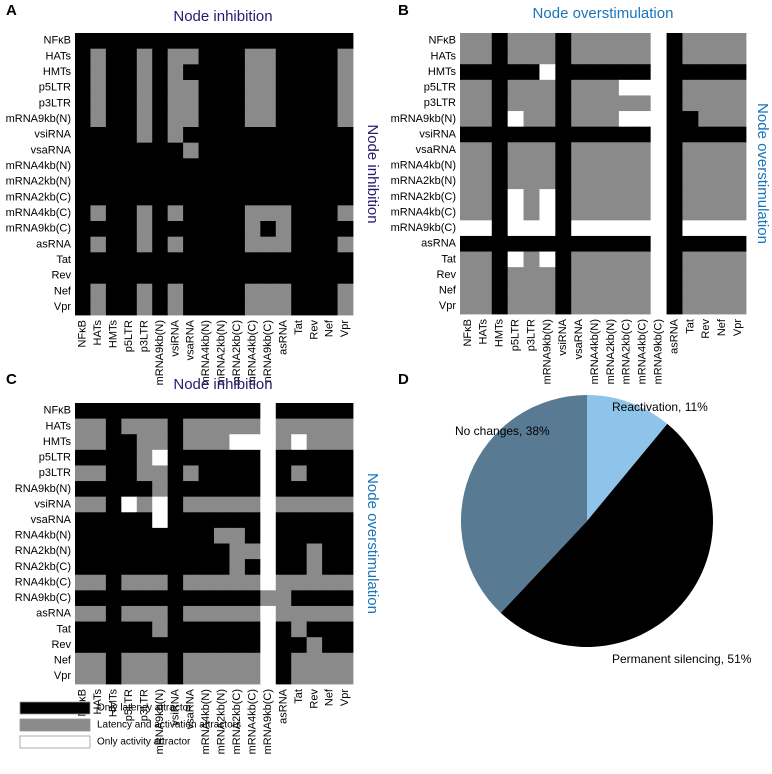  What do you see at coordinates (436, 150) in the screenshot?
I see `y-tick-label: vsaRNA` at bounding box center [436, 150].